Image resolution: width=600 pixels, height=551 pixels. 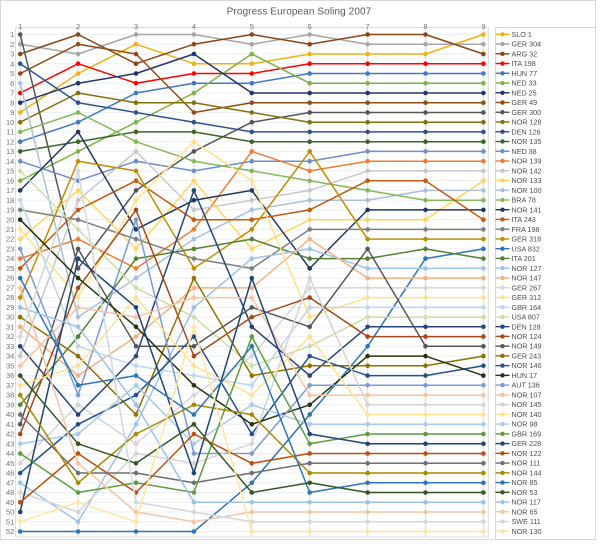 What do you see at coordinates (10, 453) in the screenshot?
I see `svg-text: 44` at bounding box center [10, 453].